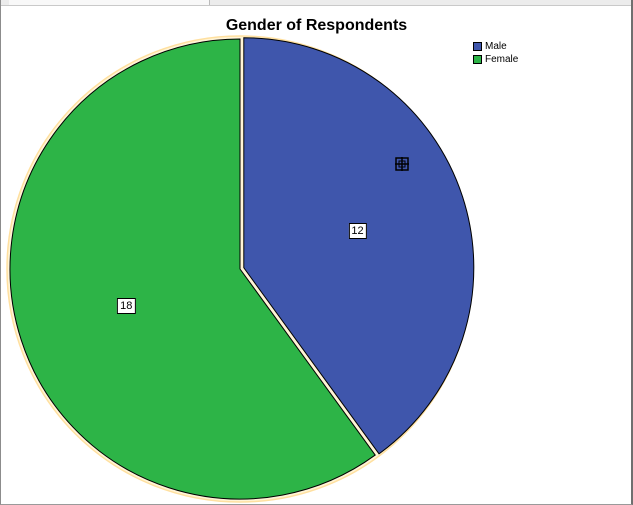 This screenshot has width=633, height=505. I want to click on window-top-strip, so click(316, 3).